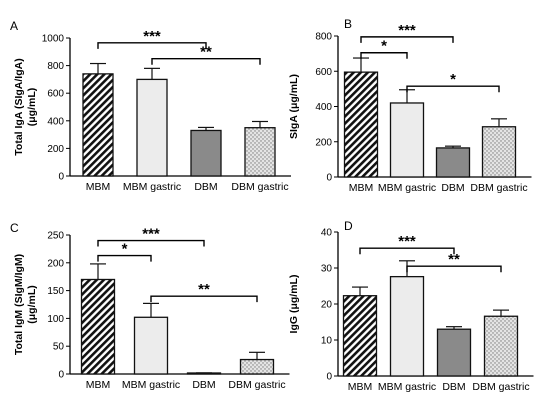 This screenshot has width=550, height=402. What do you see at coordinates (327, 233) in the screenshot?
I see `y-tick-label: 40` at bounding box center [327, 233].